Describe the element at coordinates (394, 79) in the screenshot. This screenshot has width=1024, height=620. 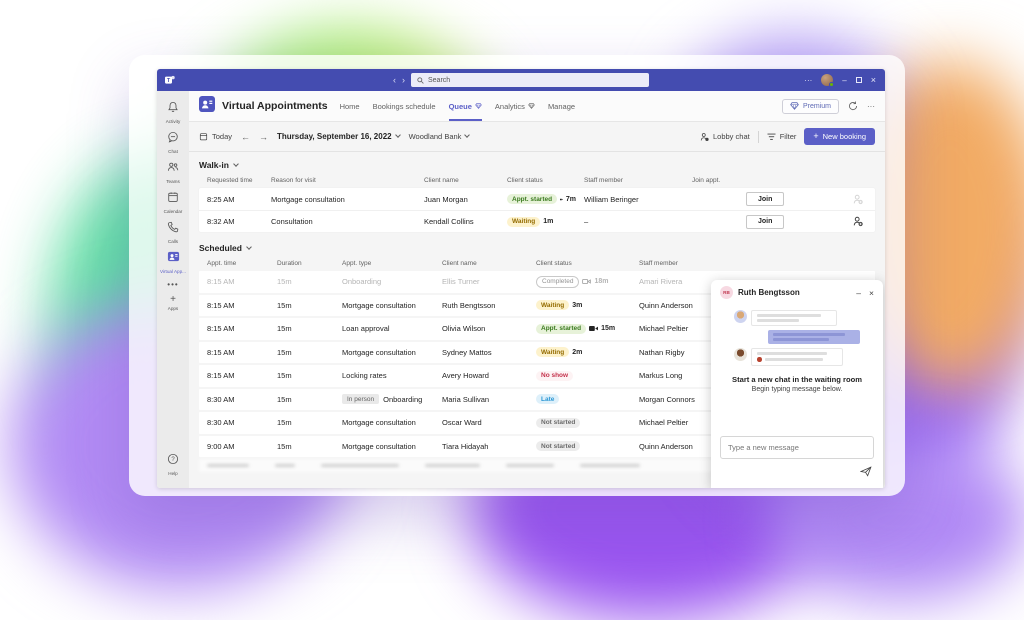
I see `back-icon: ‹` at that location.